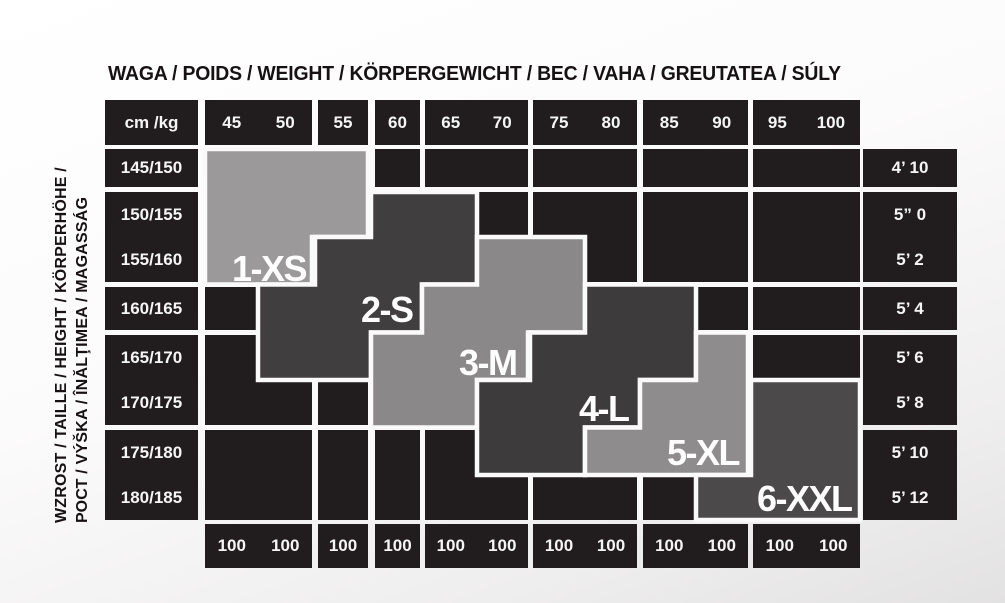 This screenshot has height=603, width=1005. What do you see at coordinates (910, 402) in the screenshot?
I see `ft-tick: 5’ 8` at bounding box center [910, 402].